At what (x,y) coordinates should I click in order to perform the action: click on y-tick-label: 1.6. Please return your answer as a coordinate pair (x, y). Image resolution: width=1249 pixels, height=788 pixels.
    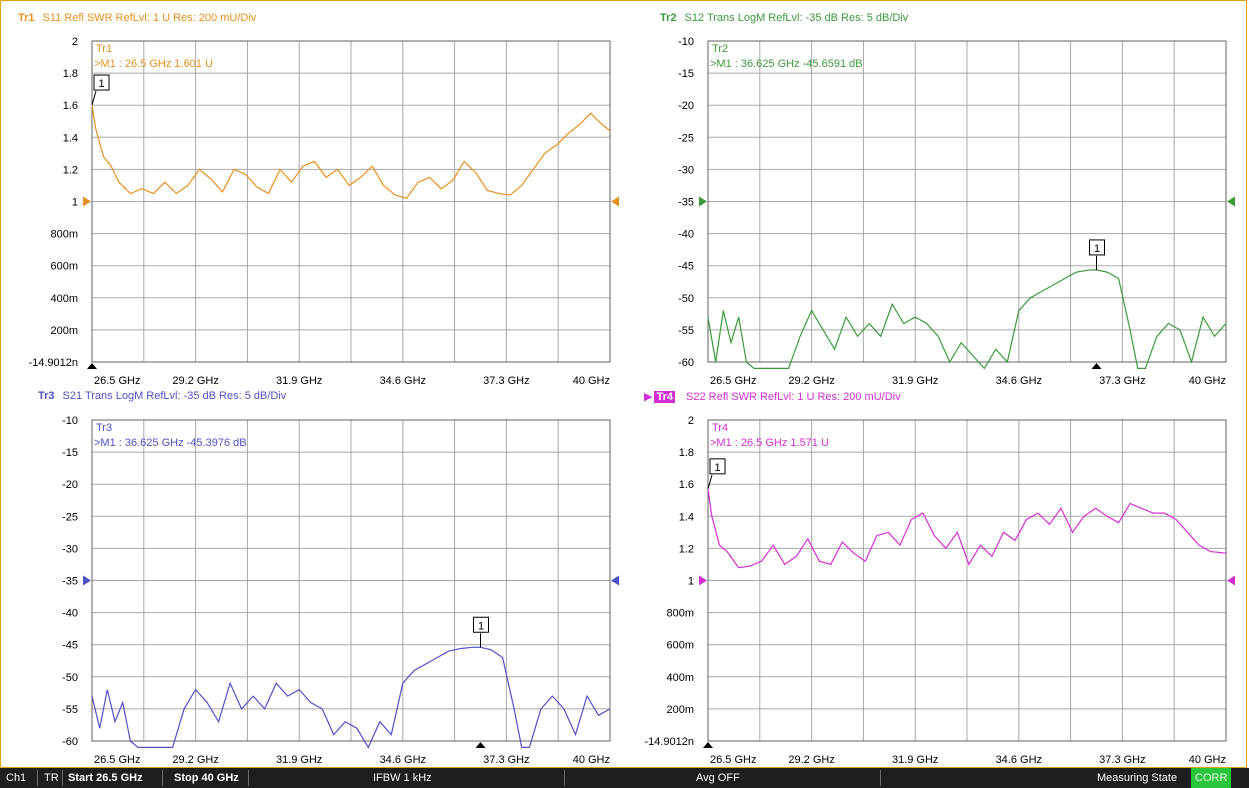
    Looking at the image, I should click on (686, 485).